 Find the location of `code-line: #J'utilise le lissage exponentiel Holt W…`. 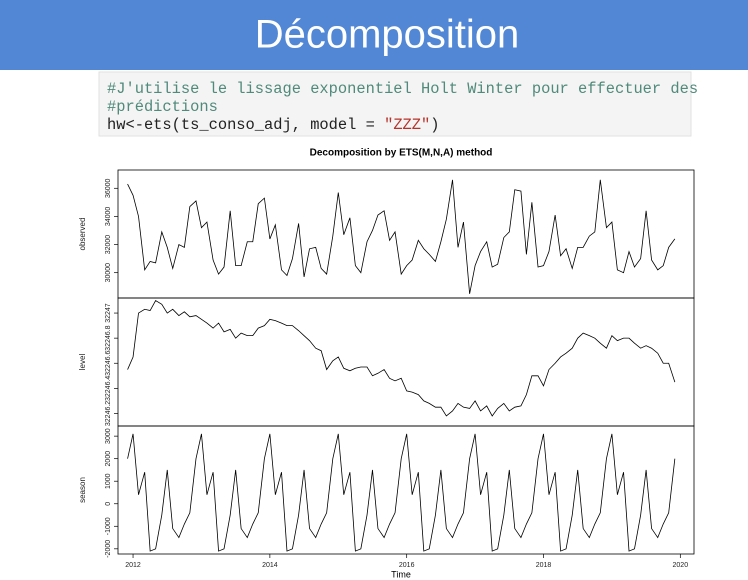

code-line: #J'utilise le lissage exponentiel Holt W… is located at coordinates (402, 89).